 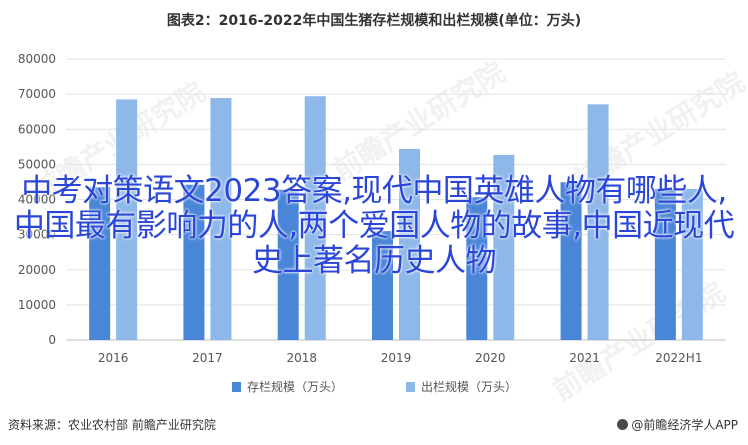 I want to click on legend-label: 出栏规模（万头）, so click(x=469, y=386).